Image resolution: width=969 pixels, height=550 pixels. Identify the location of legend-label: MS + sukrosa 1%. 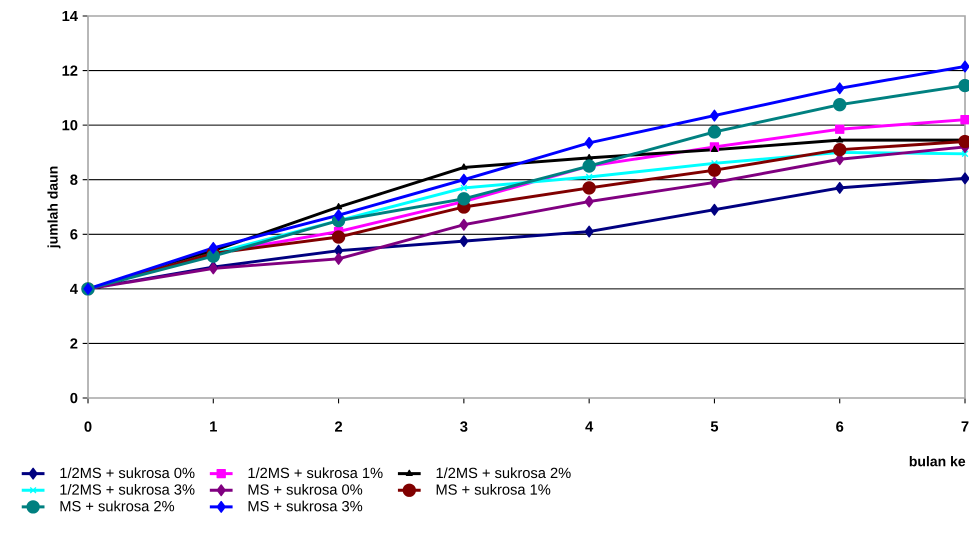
(493, 489).